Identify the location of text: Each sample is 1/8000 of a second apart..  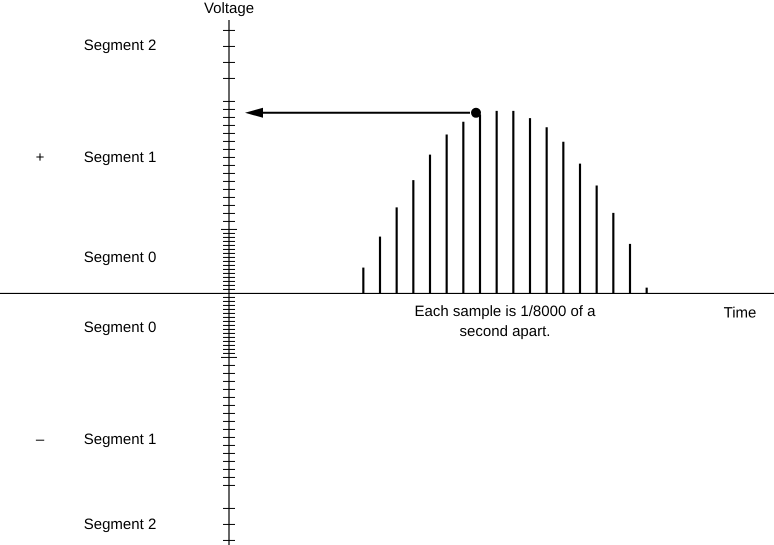
(505, 321).